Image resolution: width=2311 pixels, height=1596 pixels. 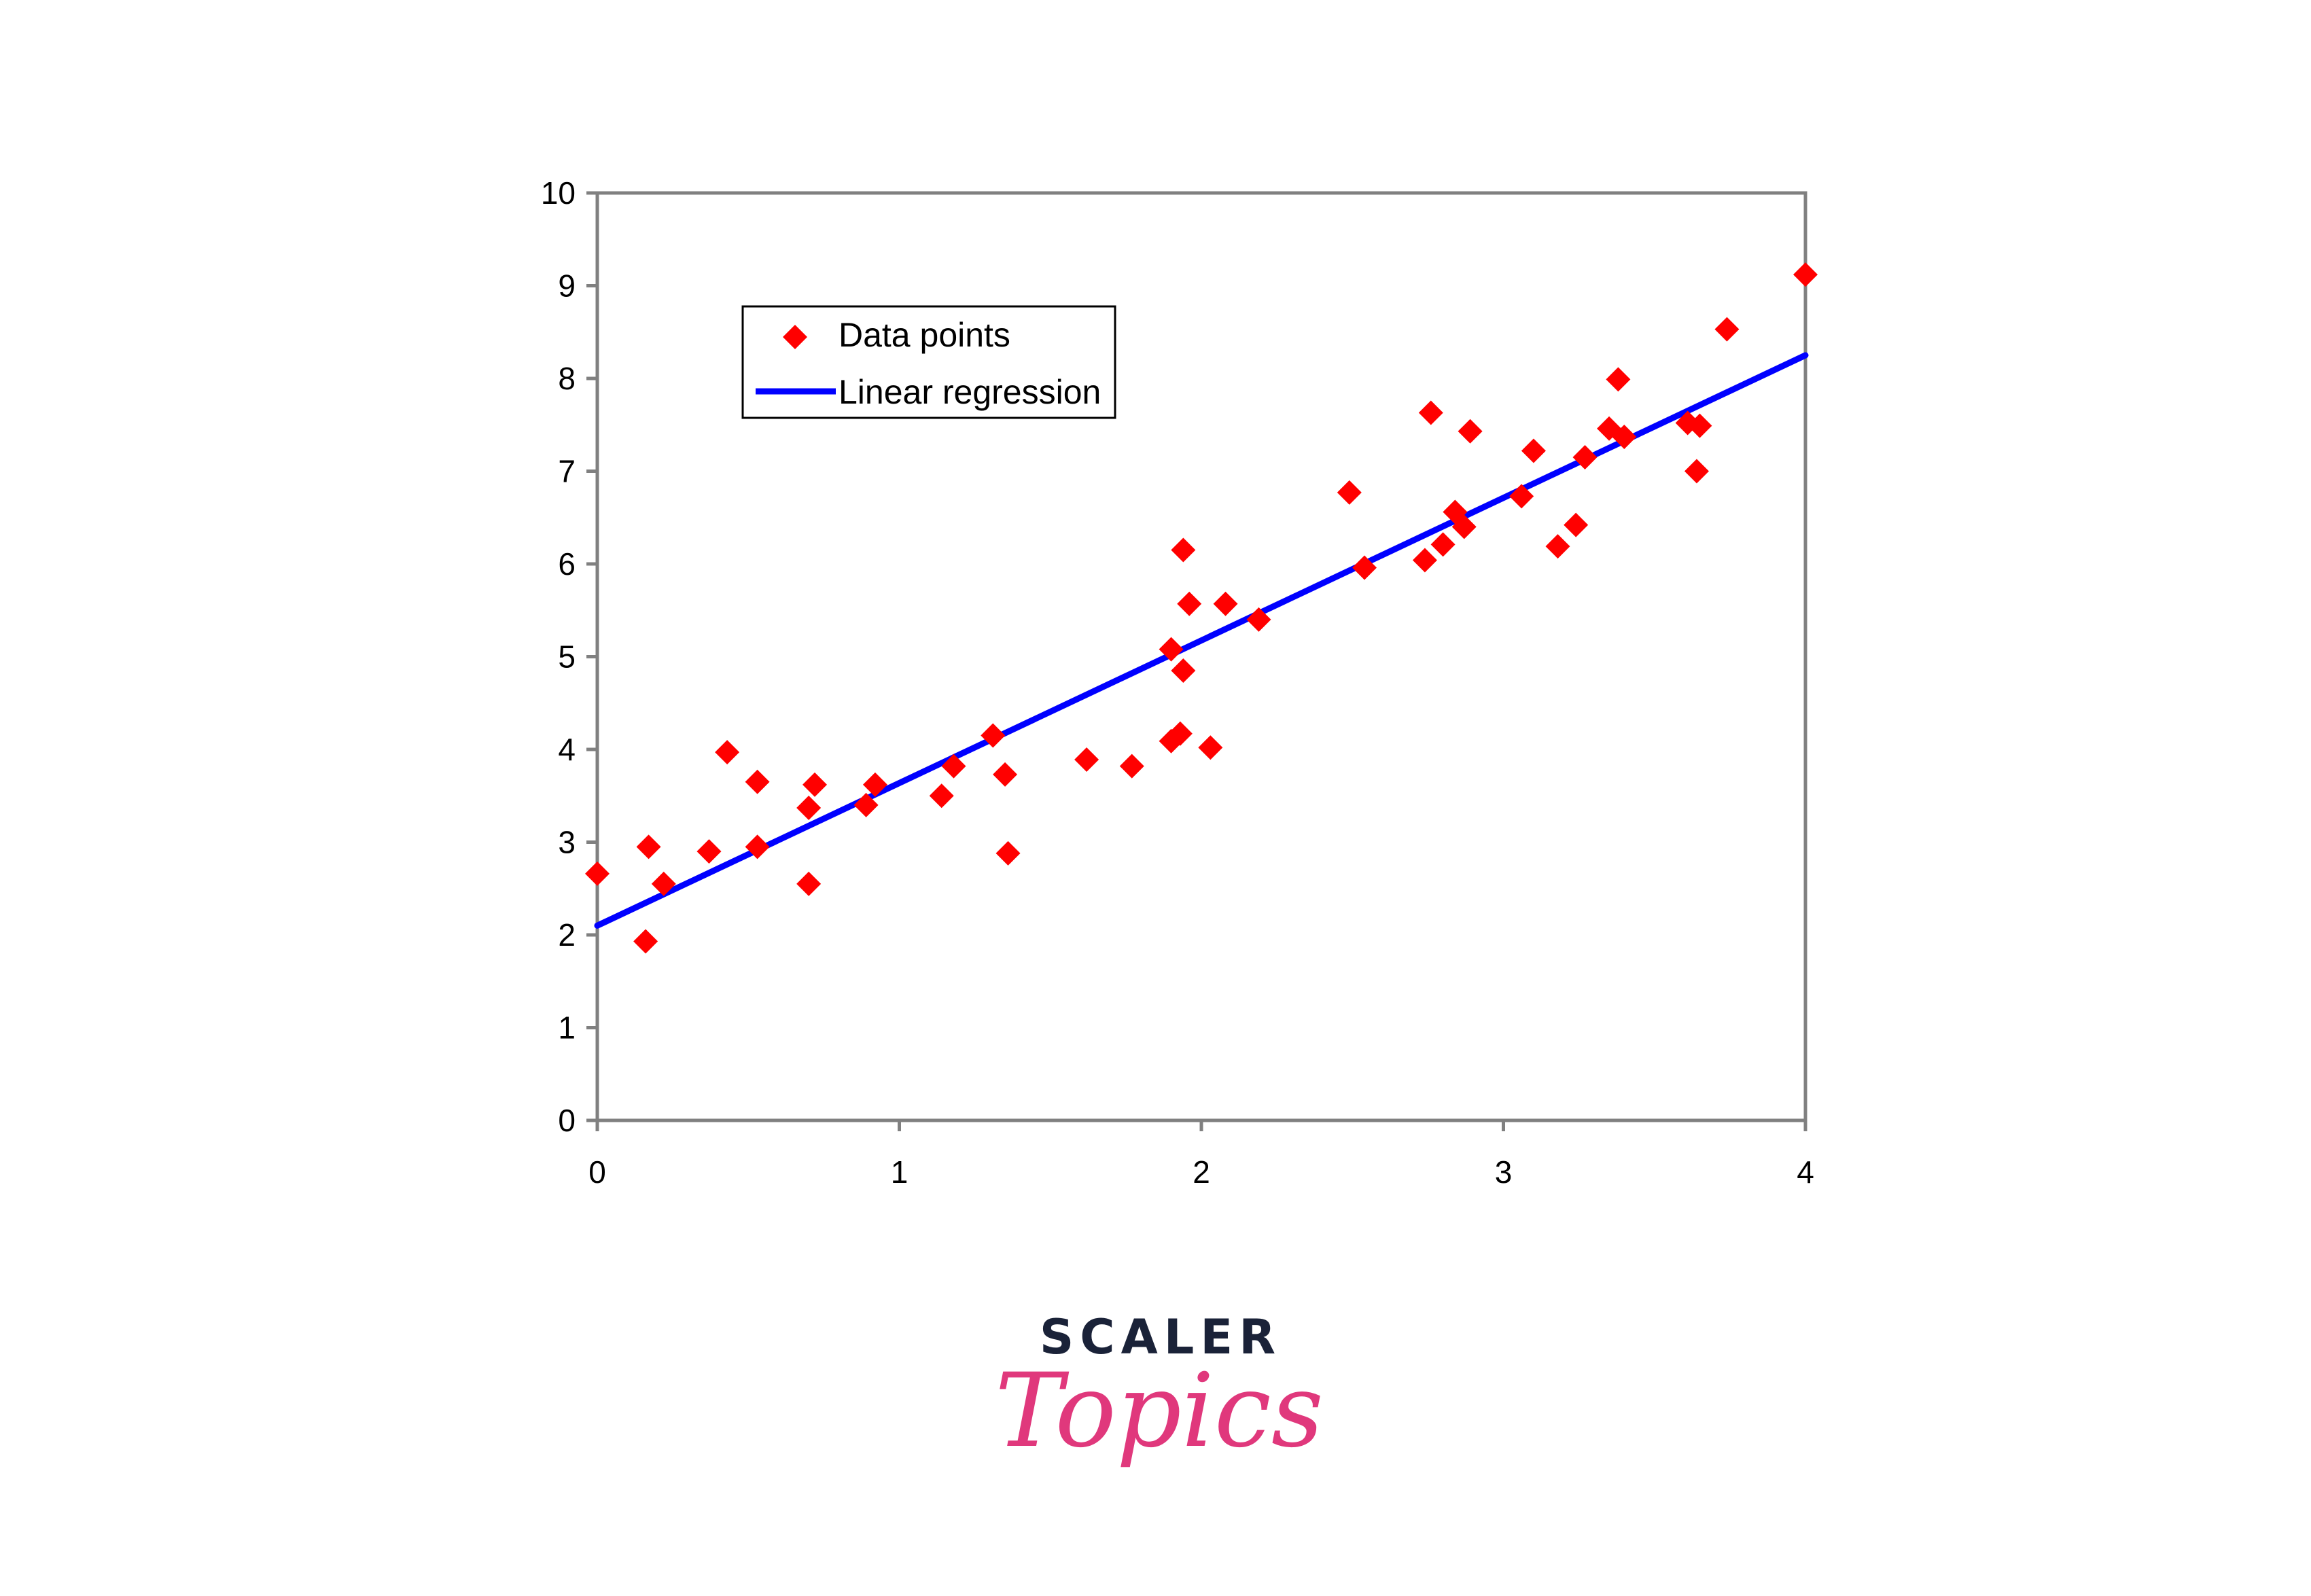 I want to click on y-tick-label: 8, so click(x=567, y=378).